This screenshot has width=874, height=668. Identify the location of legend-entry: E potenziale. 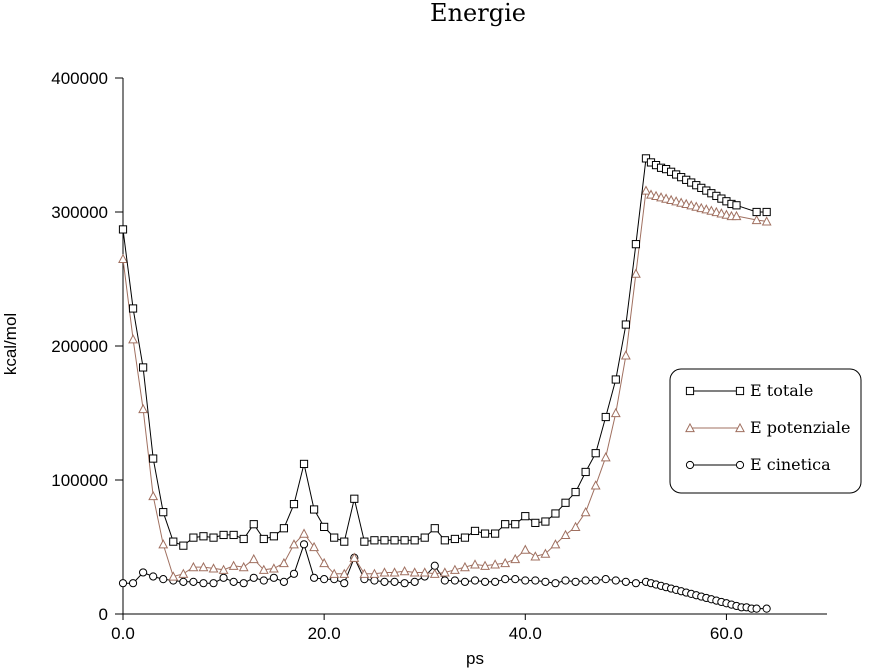
(768, 427).